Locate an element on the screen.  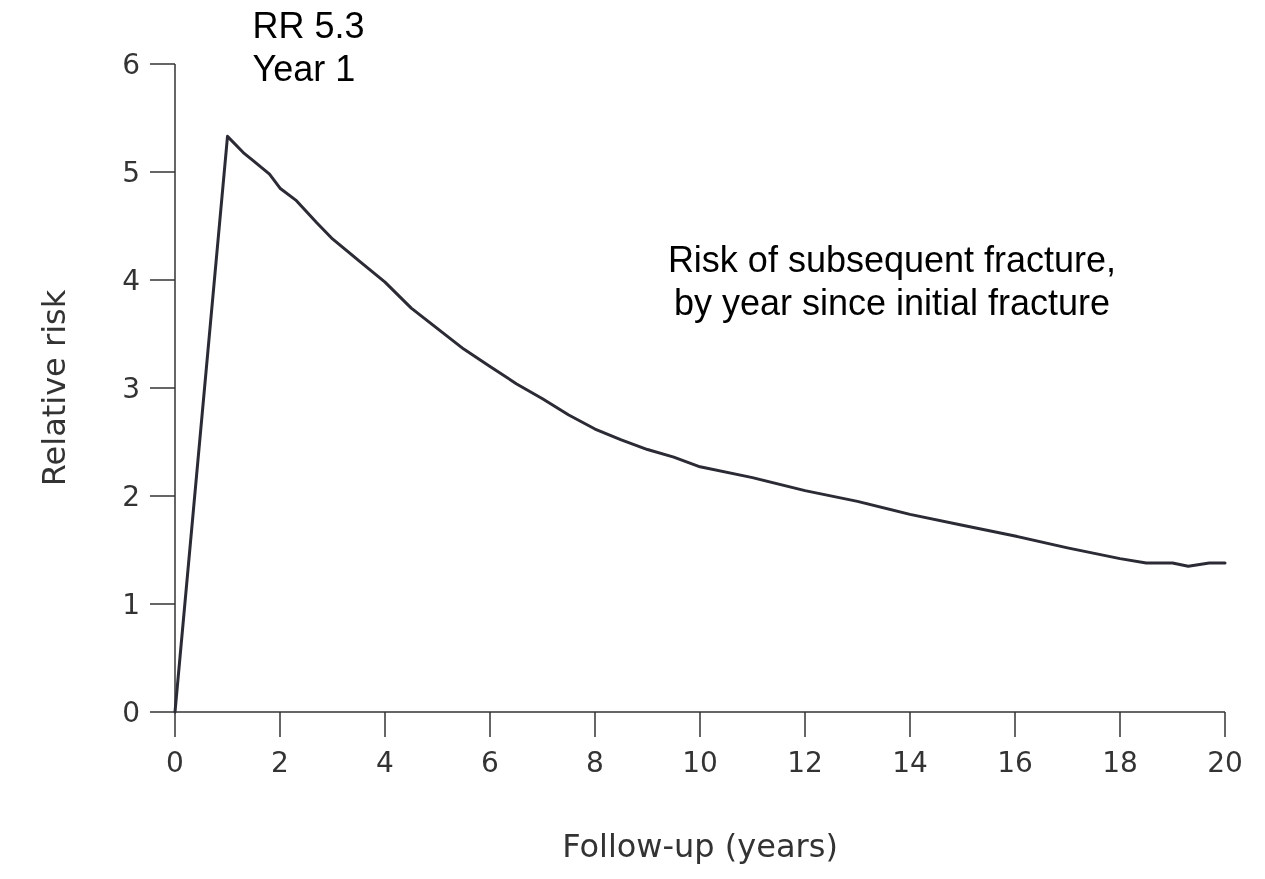
annotation: RR 5.3 Year 1 is located at coordinates (308, 47).